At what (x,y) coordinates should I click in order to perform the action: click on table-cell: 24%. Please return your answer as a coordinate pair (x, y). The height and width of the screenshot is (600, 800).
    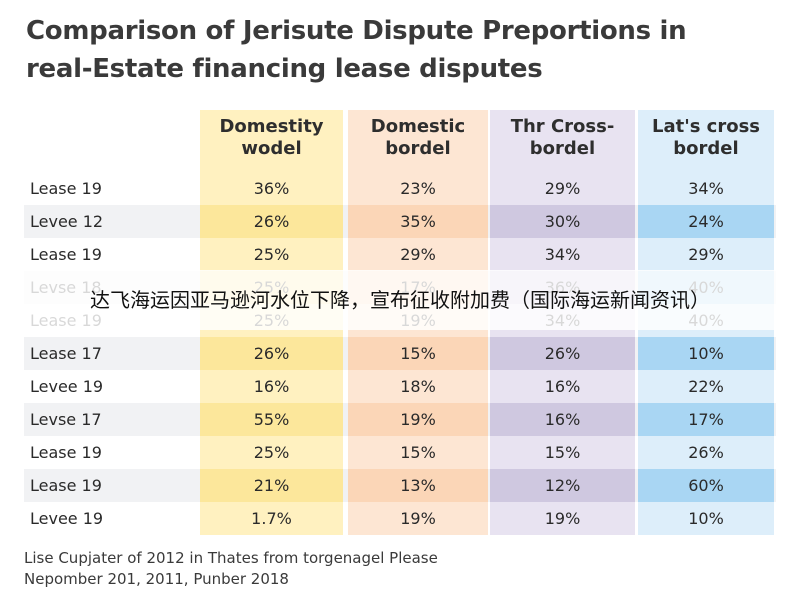
    Looking at the image, I should click on (706, 221).